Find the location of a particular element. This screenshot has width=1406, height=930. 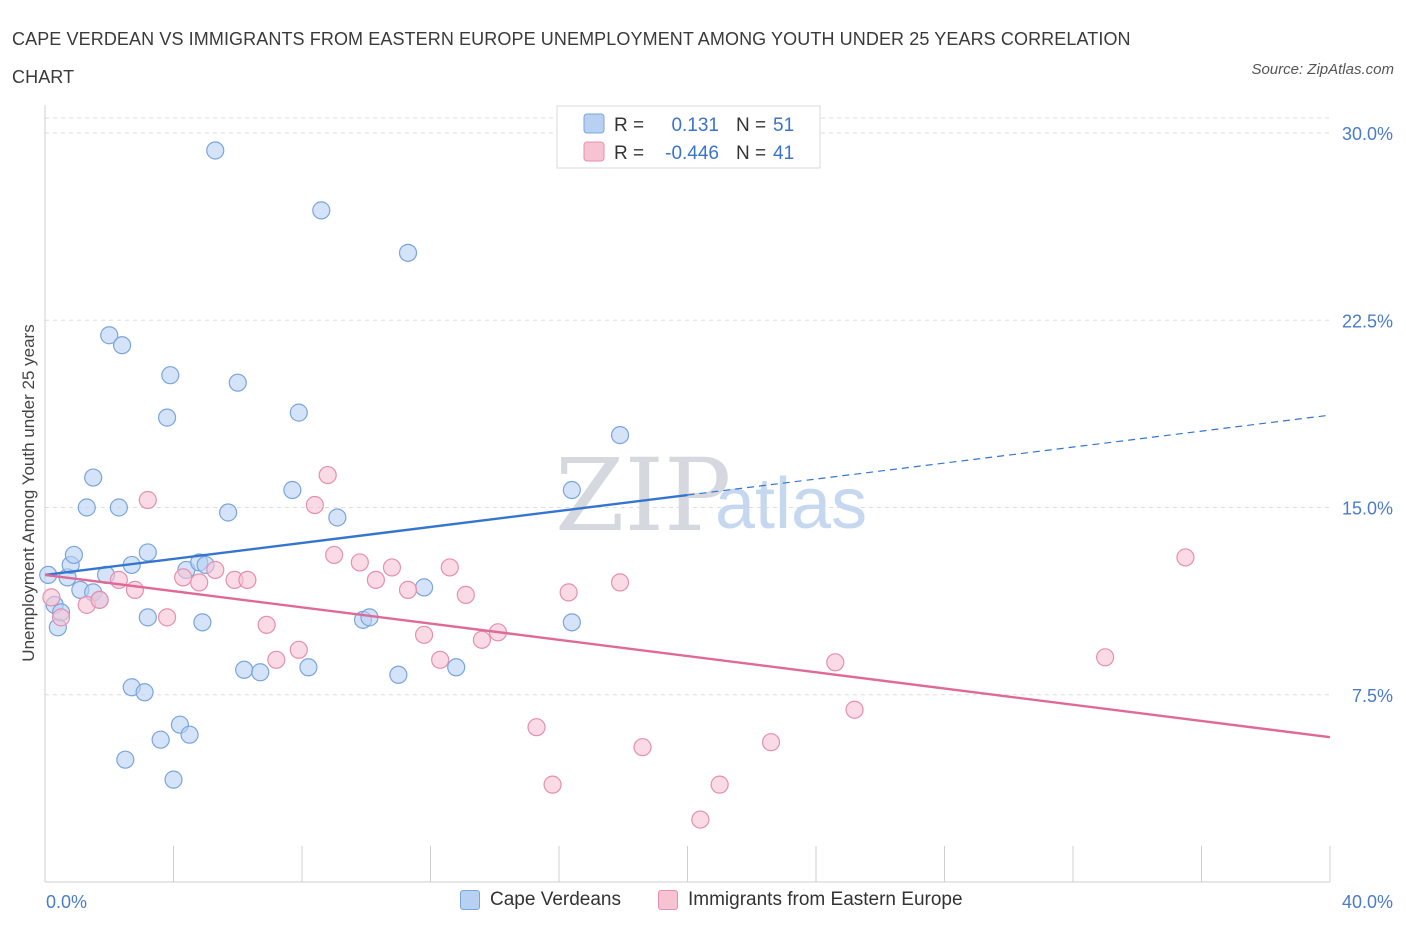

legend-swatch-pink is located at coordinates (594, 151).